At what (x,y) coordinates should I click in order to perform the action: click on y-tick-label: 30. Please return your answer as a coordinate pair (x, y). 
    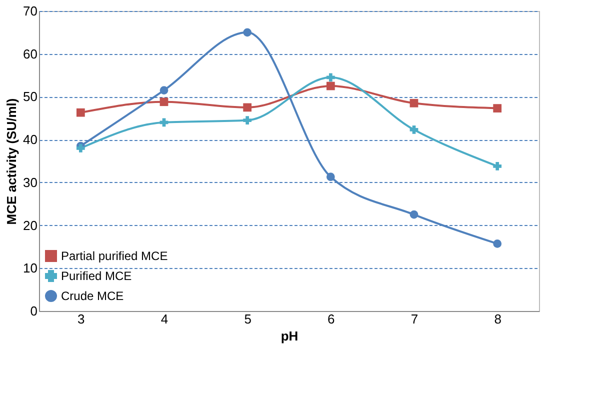
    Looking at the image, I should click on (30, 182).